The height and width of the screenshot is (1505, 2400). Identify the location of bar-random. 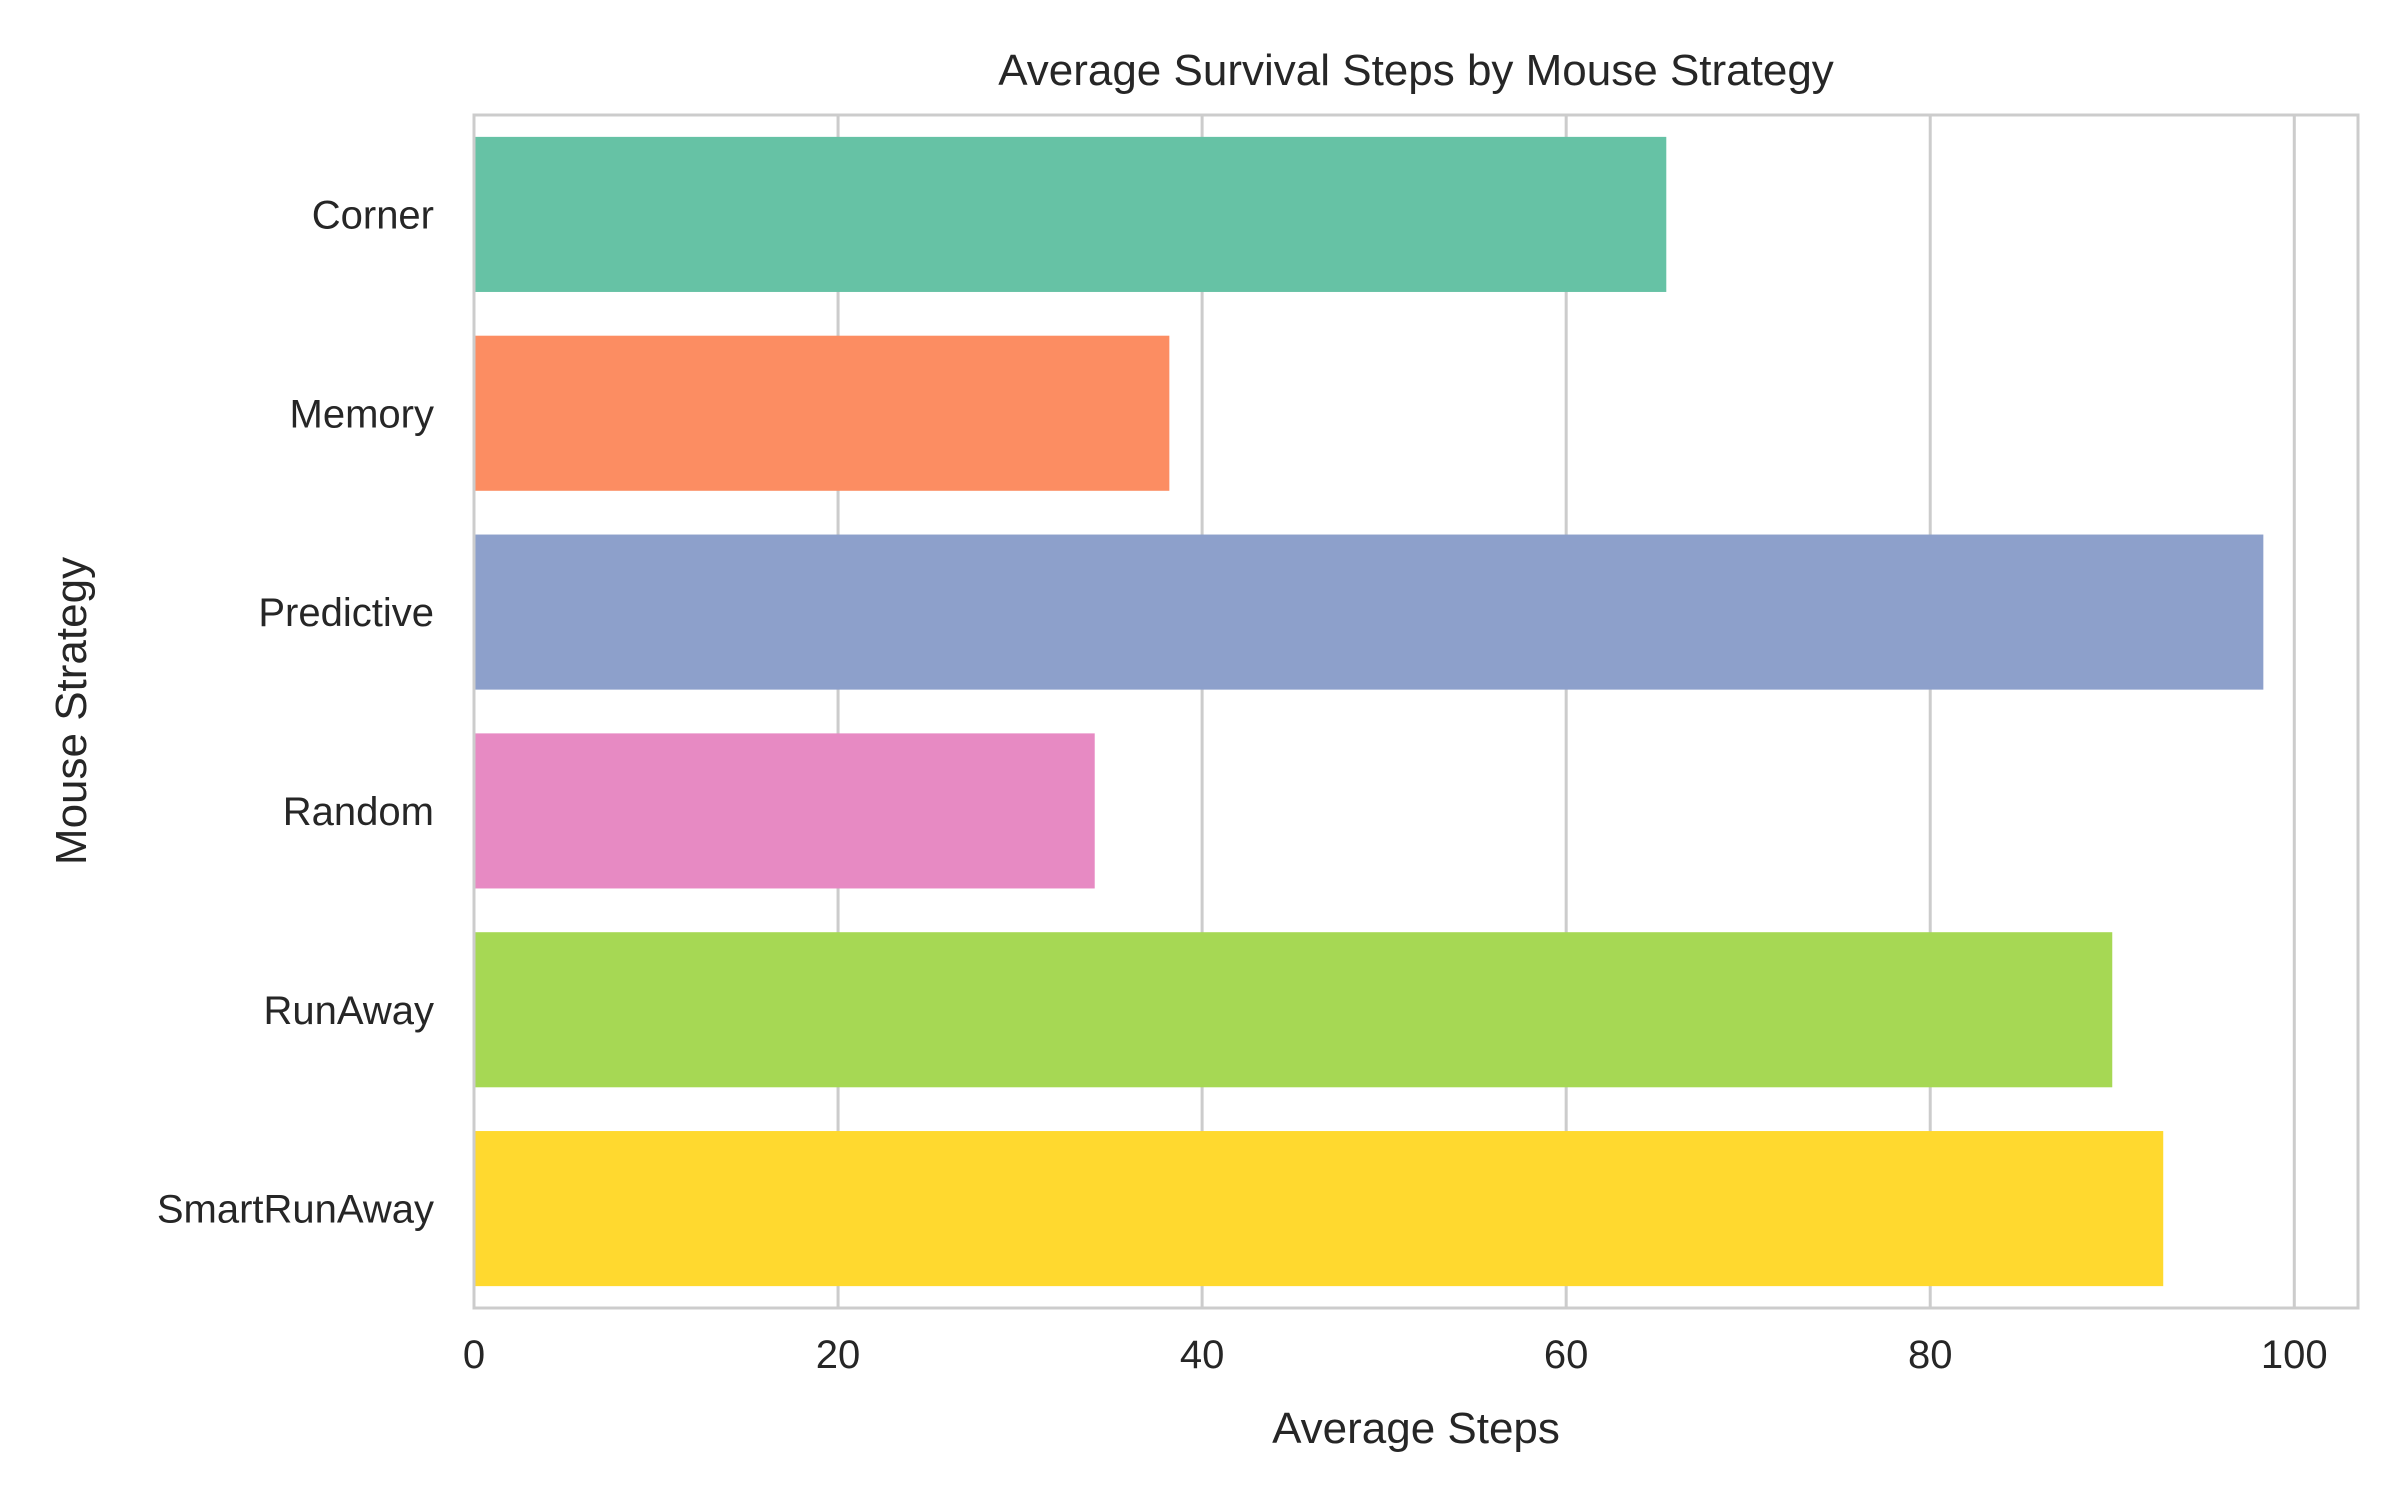
(784, 811).